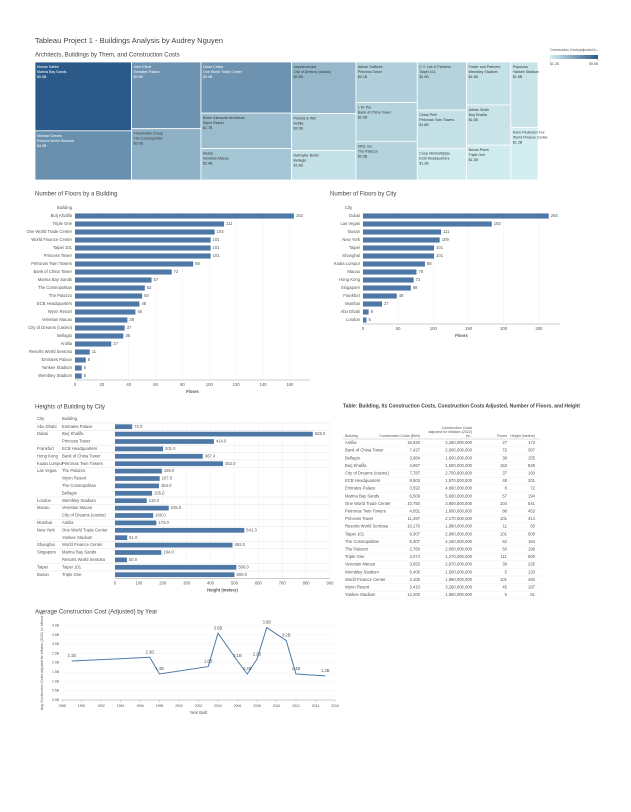  What do you see at coordinates (198, 651) in the screenshot?
I see `line-series` at bounding box center [198, 651].